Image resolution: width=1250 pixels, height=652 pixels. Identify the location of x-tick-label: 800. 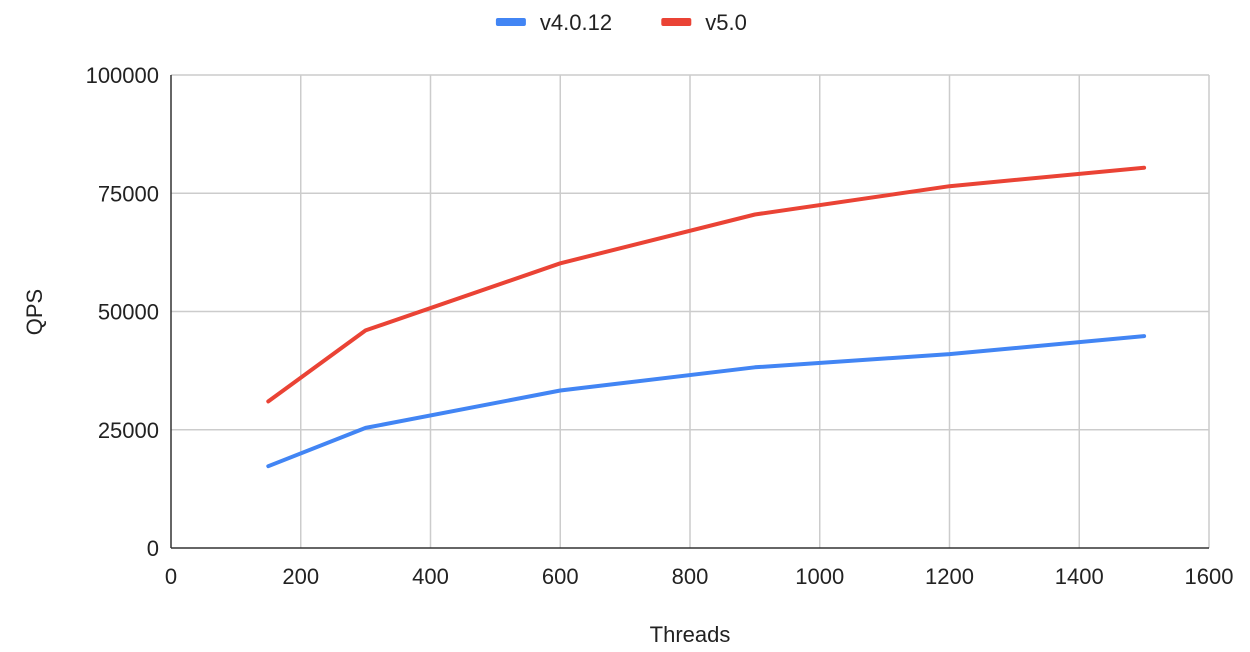
(690, 576).